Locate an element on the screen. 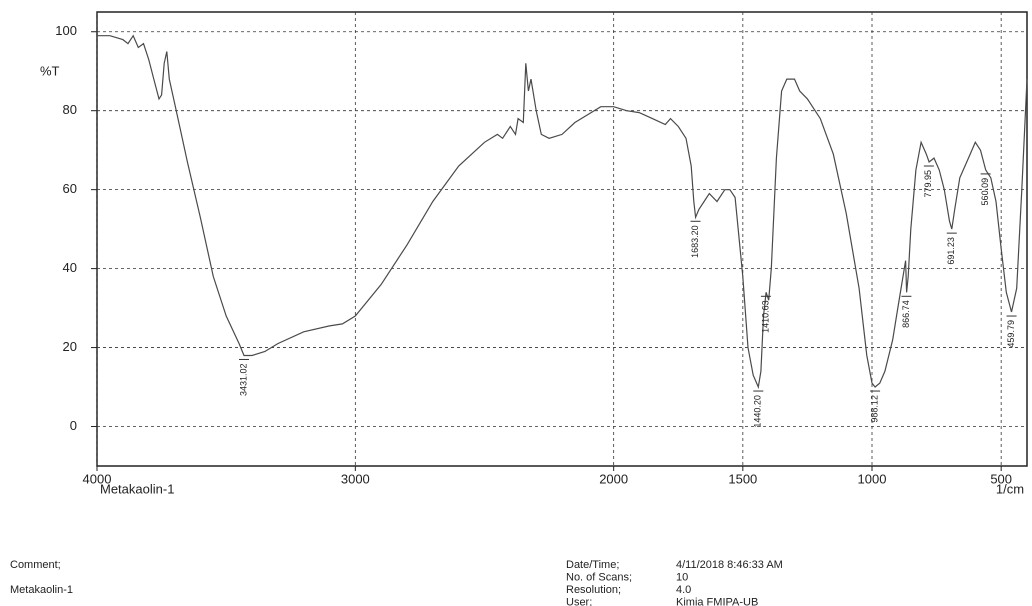  peak-label: 560.09 is located at coordinates (985, 192).